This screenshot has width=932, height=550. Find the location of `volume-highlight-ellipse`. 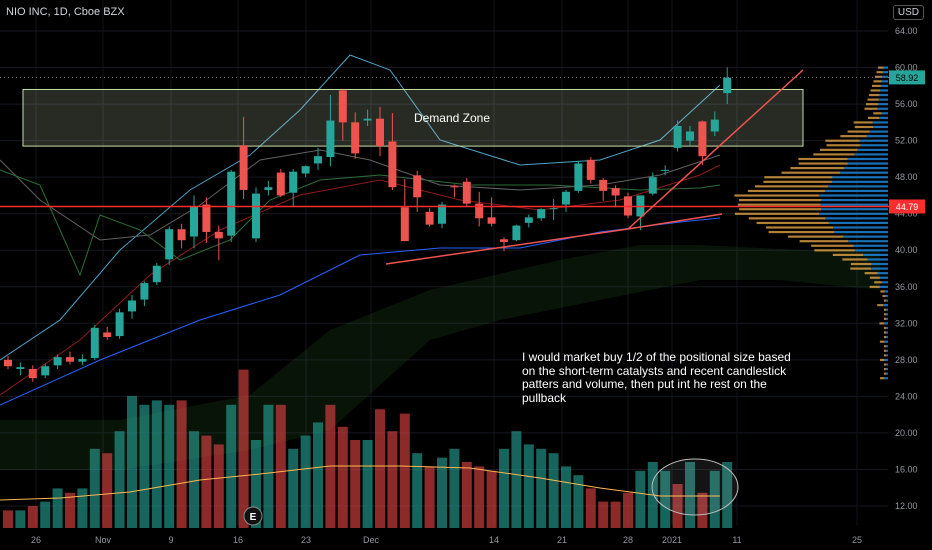

volume-highlight-ellipse is located at coordinates (695, 487).